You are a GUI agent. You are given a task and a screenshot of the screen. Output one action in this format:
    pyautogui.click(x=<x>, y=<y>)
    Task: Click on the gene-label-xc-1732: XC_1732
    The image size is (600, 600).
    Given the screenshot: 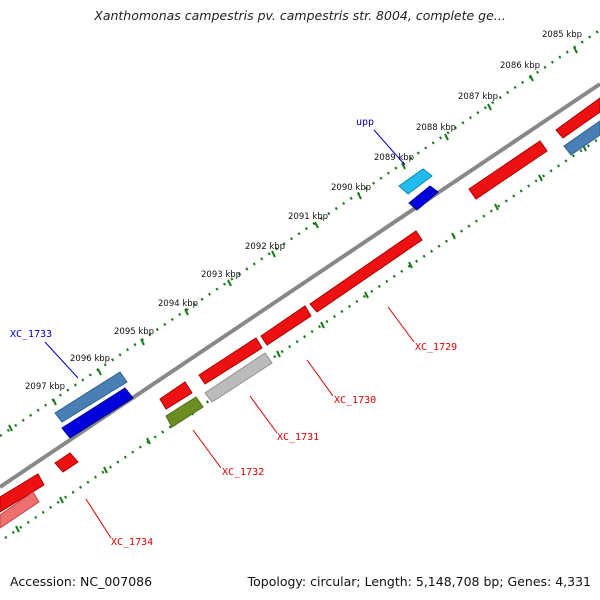 What is the action you would take?
    pyautogui.click(x=243, y=472)
    